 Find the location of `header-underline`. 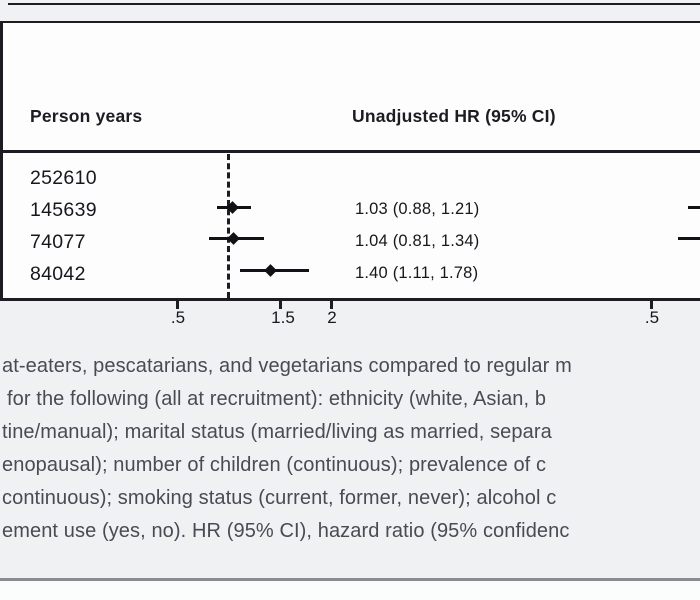

header-underline is located at coordinates (350, 151).